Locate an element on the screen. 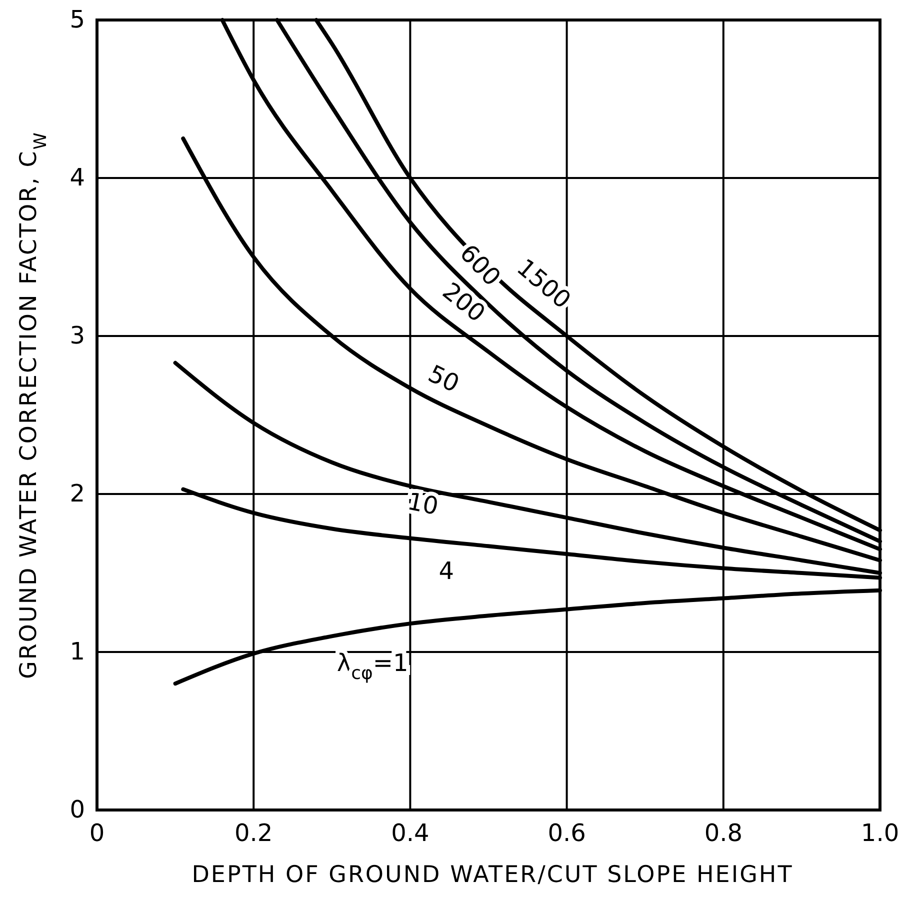 This screenshot has width=904, height=905. y-tick-label: 2 is located at coordinates (77, 494).